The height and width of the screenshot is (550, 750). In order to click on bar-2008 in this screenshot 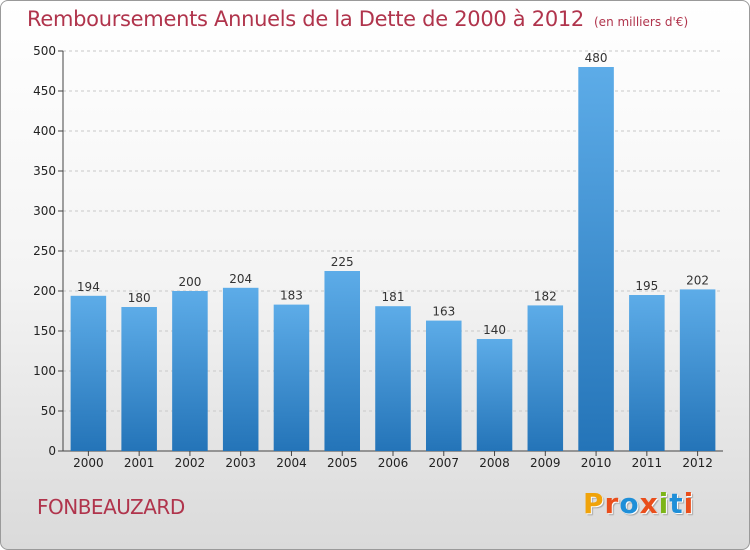, I will do `click(494, 395)`.